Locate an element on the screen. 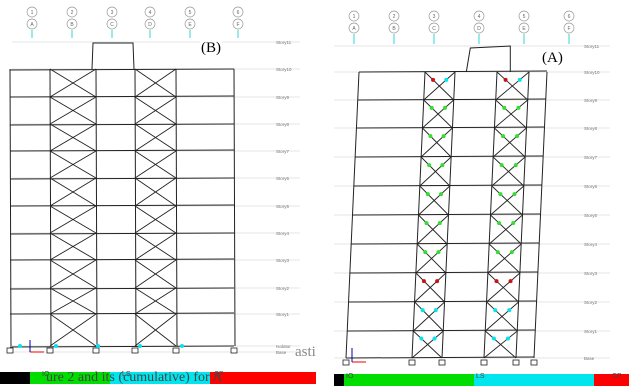  hinge-legend-b: IO LS CP is located at coordinates (158, 377).